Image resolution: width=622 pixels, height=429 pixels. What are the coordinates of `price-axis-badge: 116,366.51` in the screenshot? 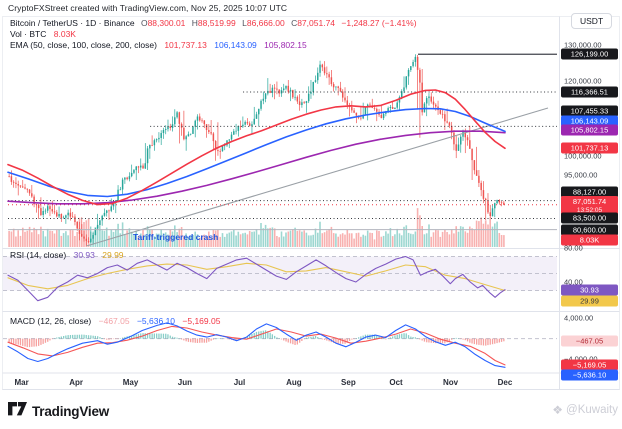 It's located at (589, 92).